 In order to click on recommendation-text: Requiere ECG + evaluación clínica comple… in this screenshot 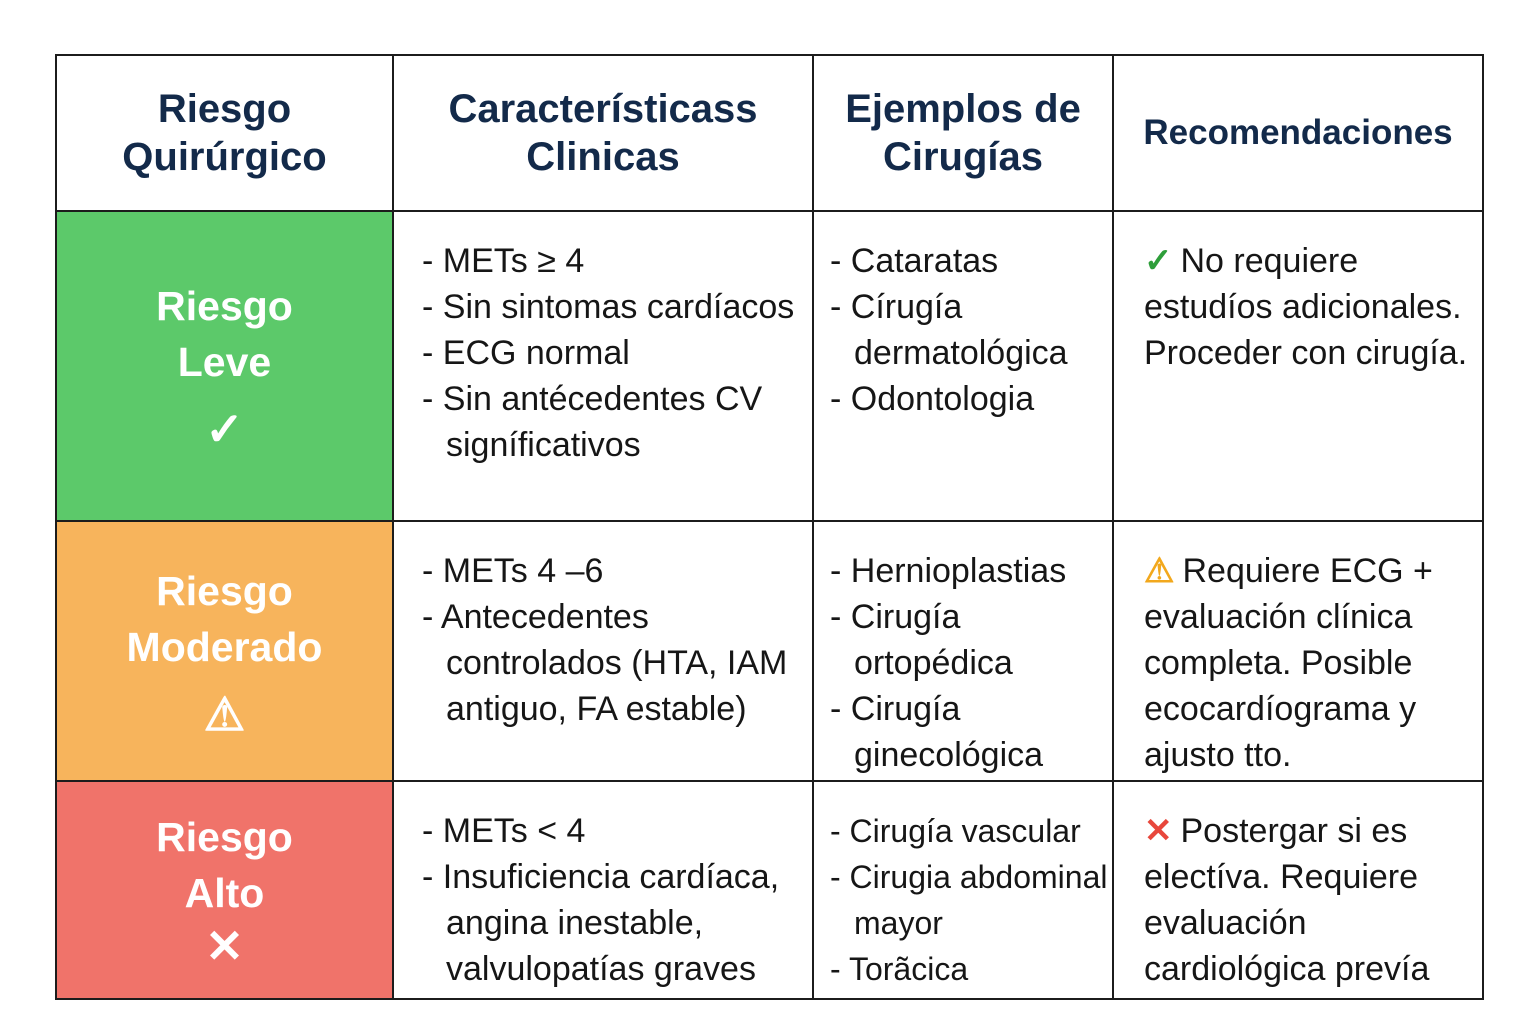, I will do `click(1288, 663)`.